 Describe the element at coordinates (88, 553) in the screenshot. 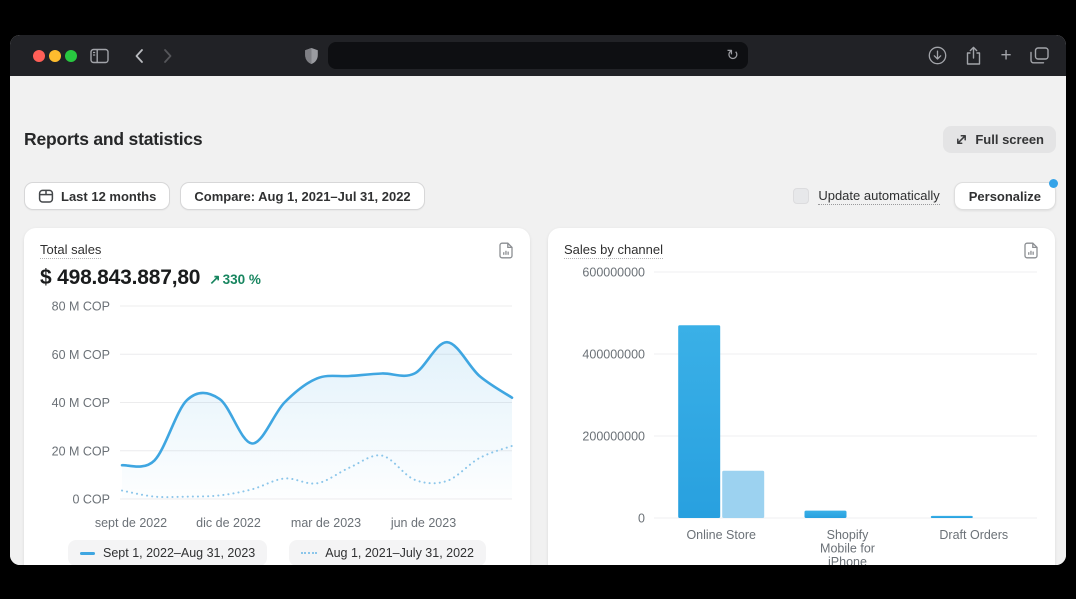

I see `solid-line-swatch-icon` at that location.